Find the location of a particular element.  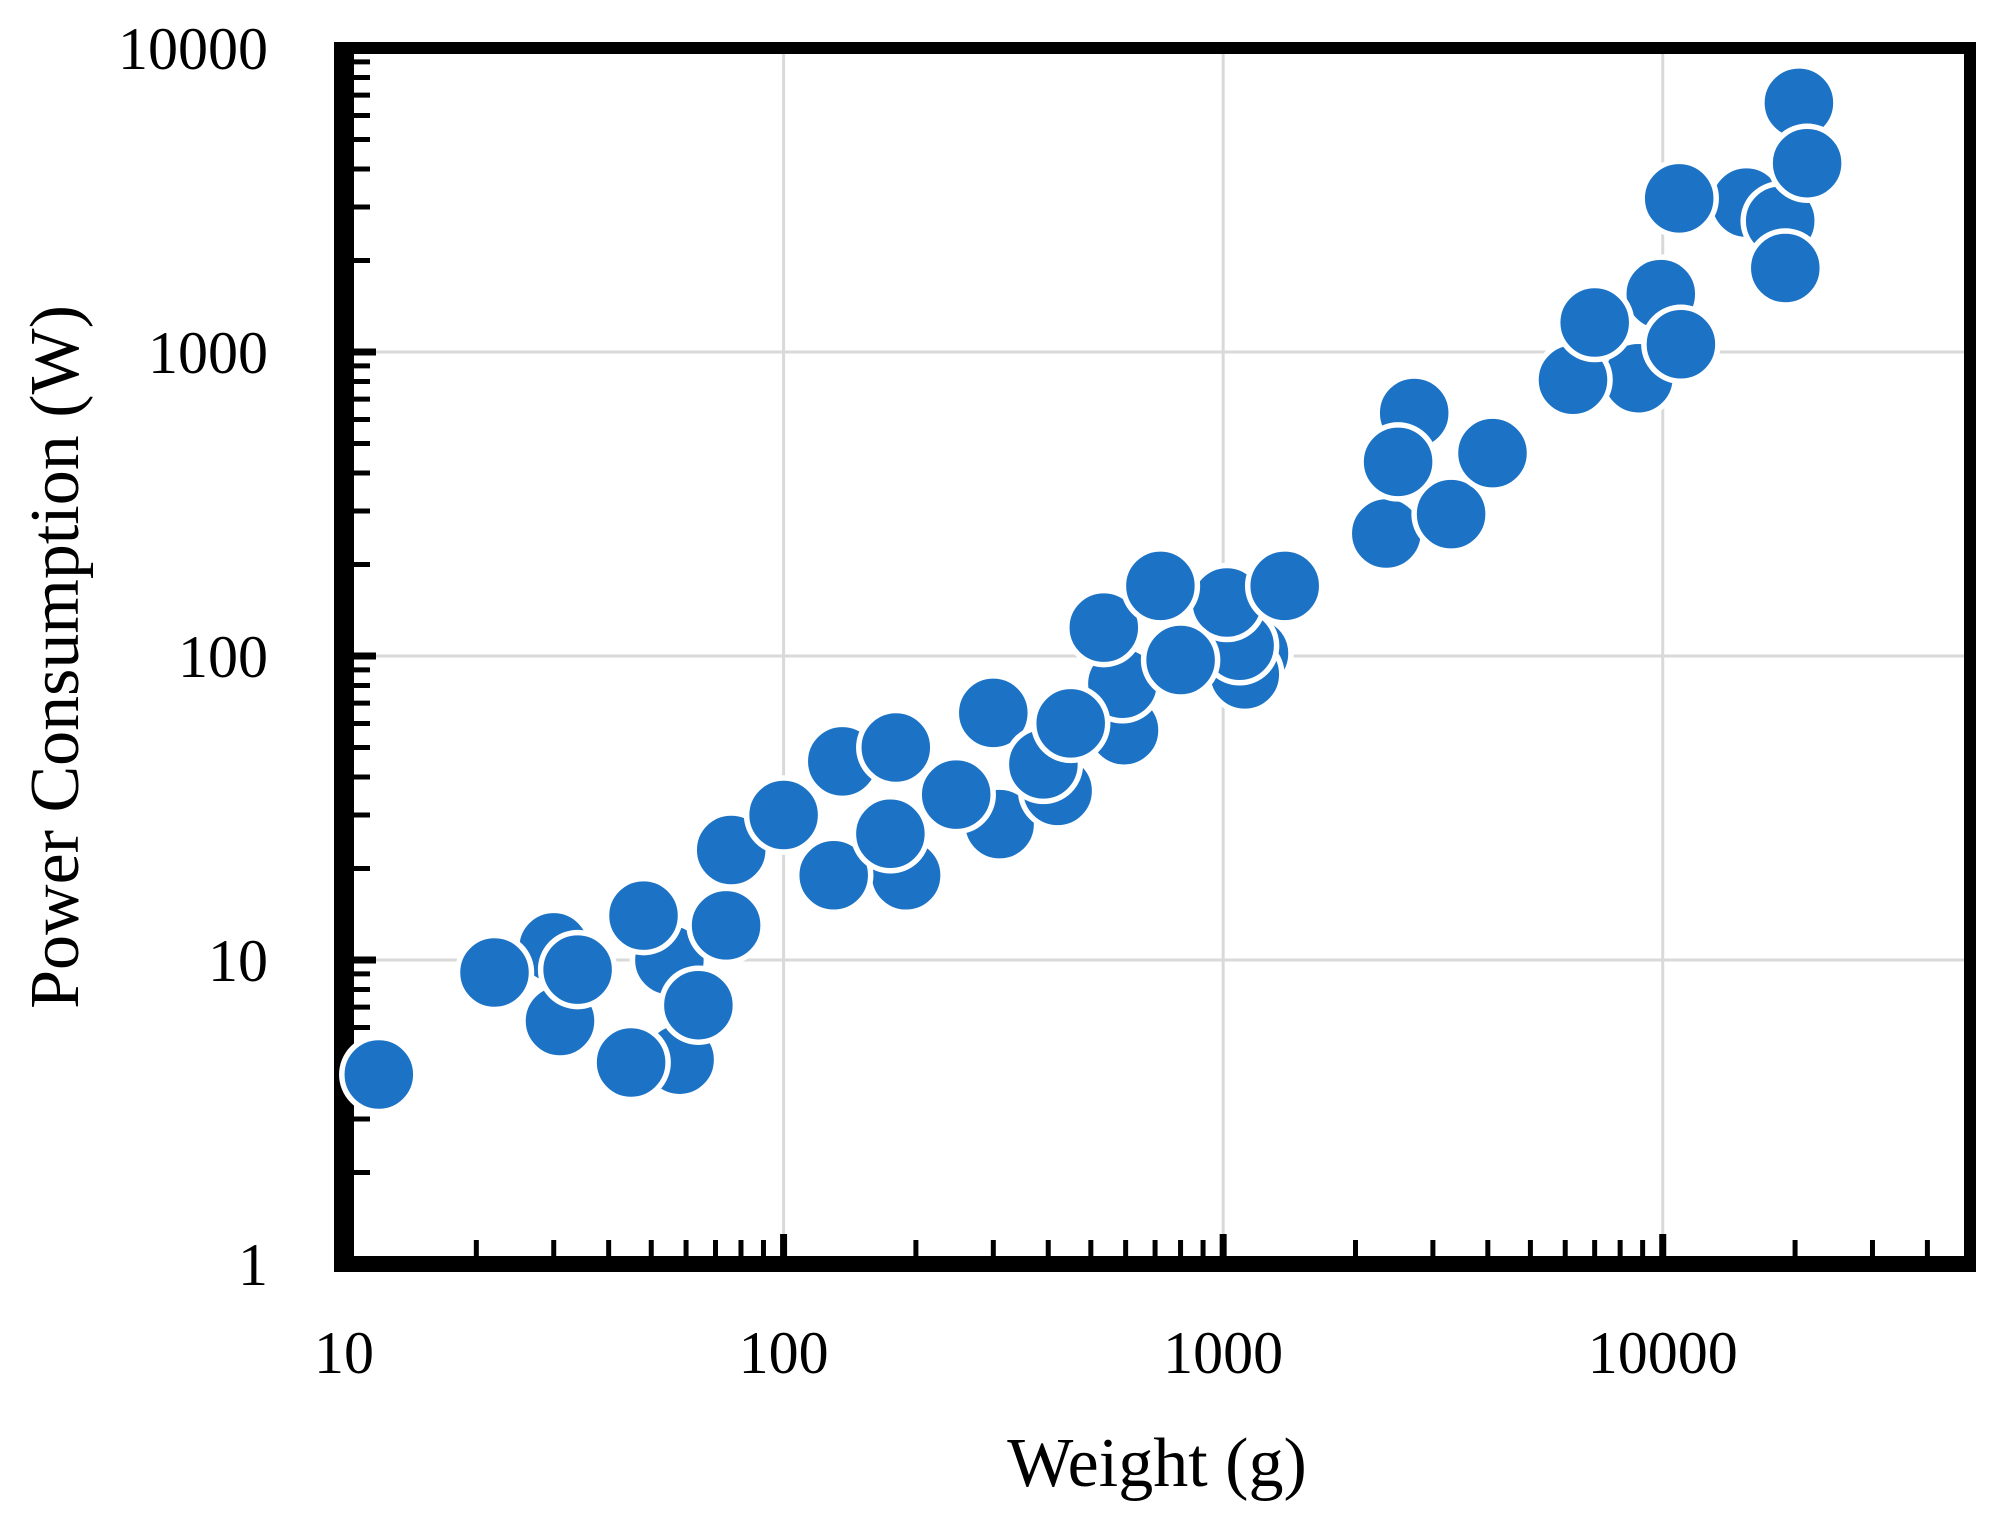

y-tick-label: 1 is located at coordinates (253, 1265).